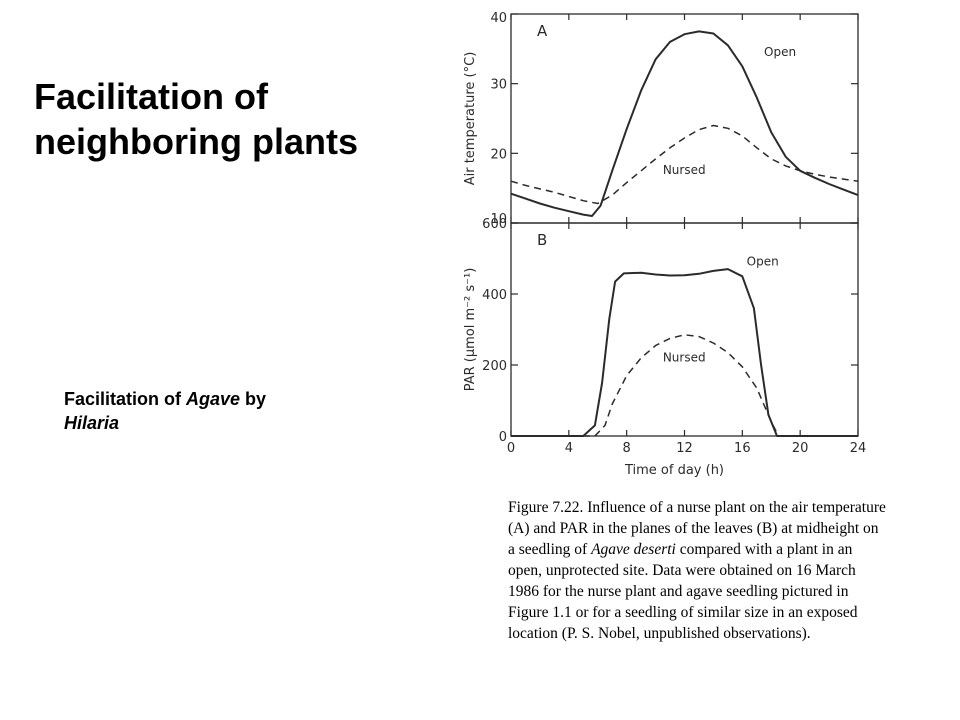 This screenshot has width=960, height=720. What do you see at coordinates (503, 437) in the screenshot?
I see `panel-b-ytick-label: 0` at bounding box center [503, 437].